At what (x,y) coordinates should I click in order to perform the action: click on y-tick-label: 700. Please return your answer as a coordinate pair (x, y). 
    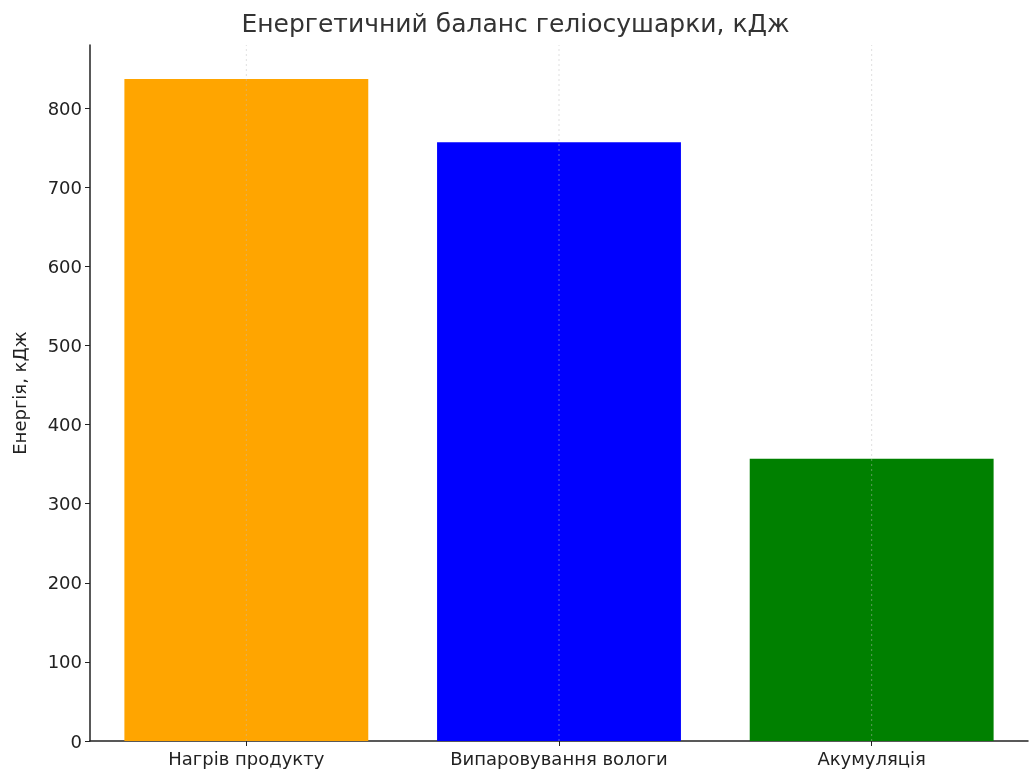
    Looking at the image, I should click on (64, 187).